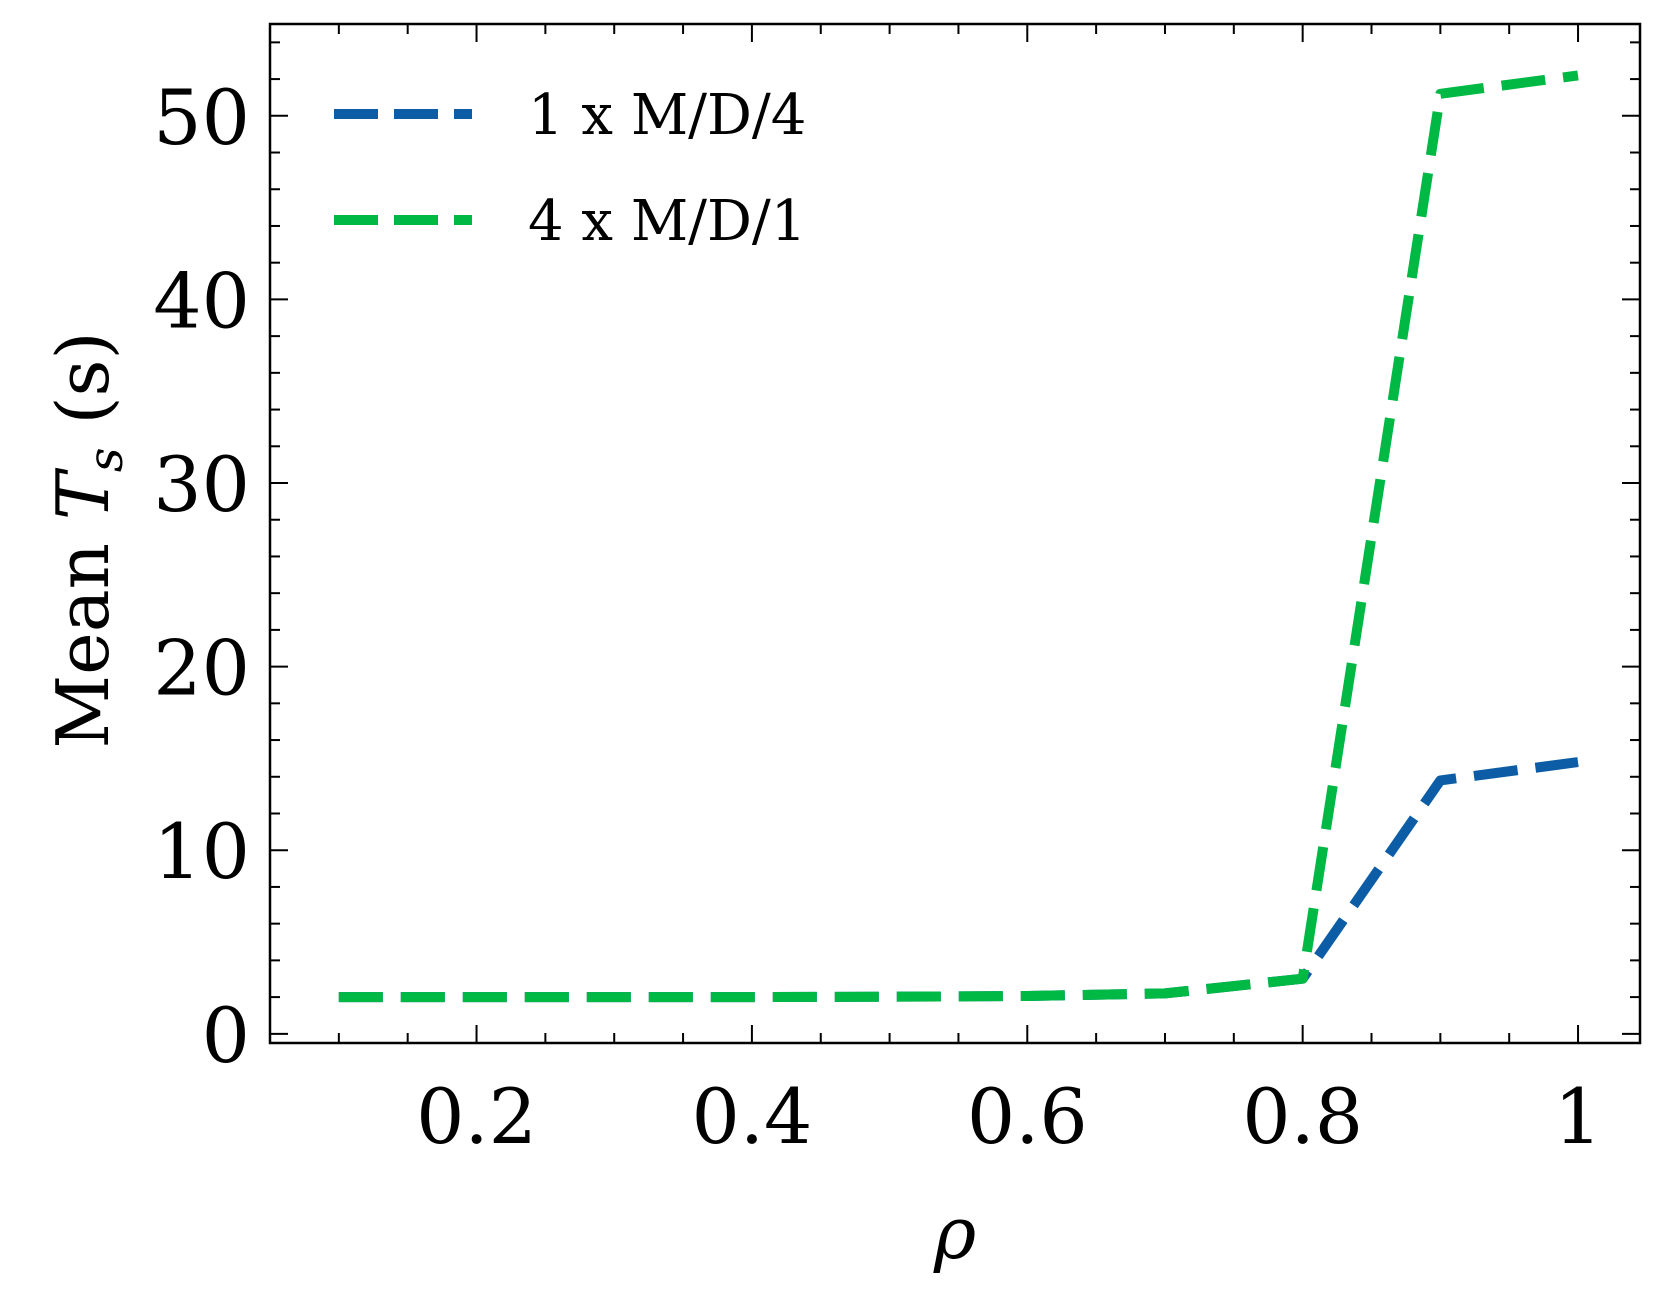 The height and width of the screenshot is (1291, 1658). I want to click on y-tick-label: 40, so click(201, 300).